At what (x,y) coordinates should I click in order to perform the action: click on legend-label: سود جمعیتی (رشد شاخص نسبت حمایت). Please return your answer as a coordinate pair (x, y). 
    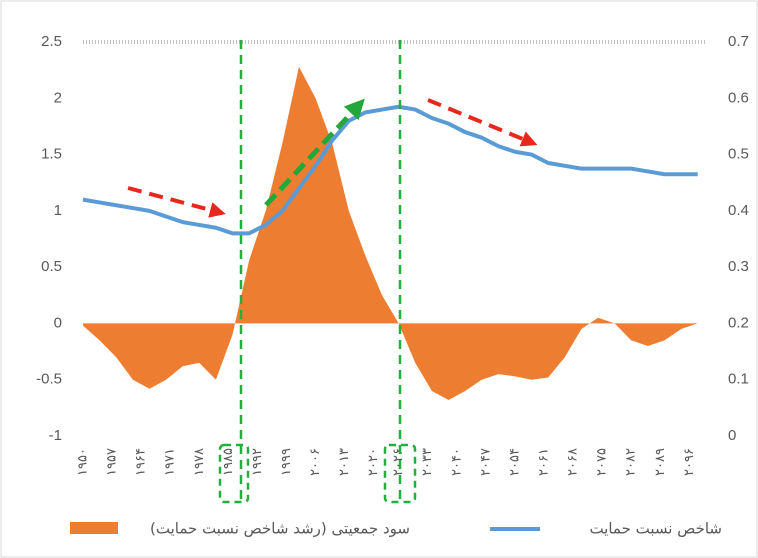
    Looking at the image, I should click on (280, 529).